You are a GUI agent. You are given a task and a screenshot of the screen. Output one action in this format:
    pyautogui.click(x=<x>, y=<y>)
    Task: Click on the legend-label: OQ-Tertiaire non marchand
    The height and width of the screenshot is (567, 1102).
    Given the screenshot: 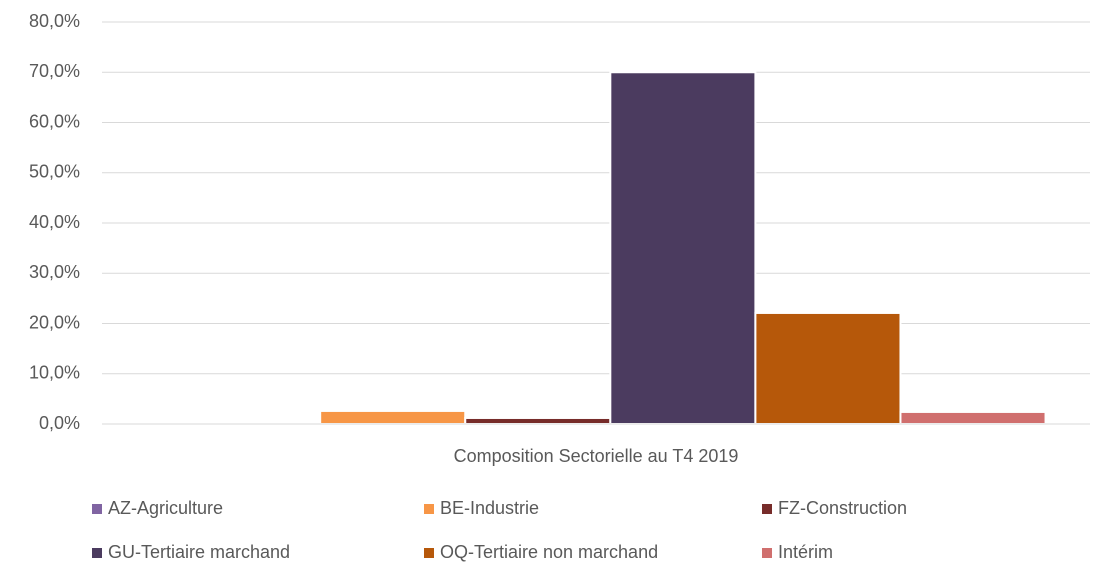 What is the action you would take?
    pyautogui.click(x=549, y=552)
    